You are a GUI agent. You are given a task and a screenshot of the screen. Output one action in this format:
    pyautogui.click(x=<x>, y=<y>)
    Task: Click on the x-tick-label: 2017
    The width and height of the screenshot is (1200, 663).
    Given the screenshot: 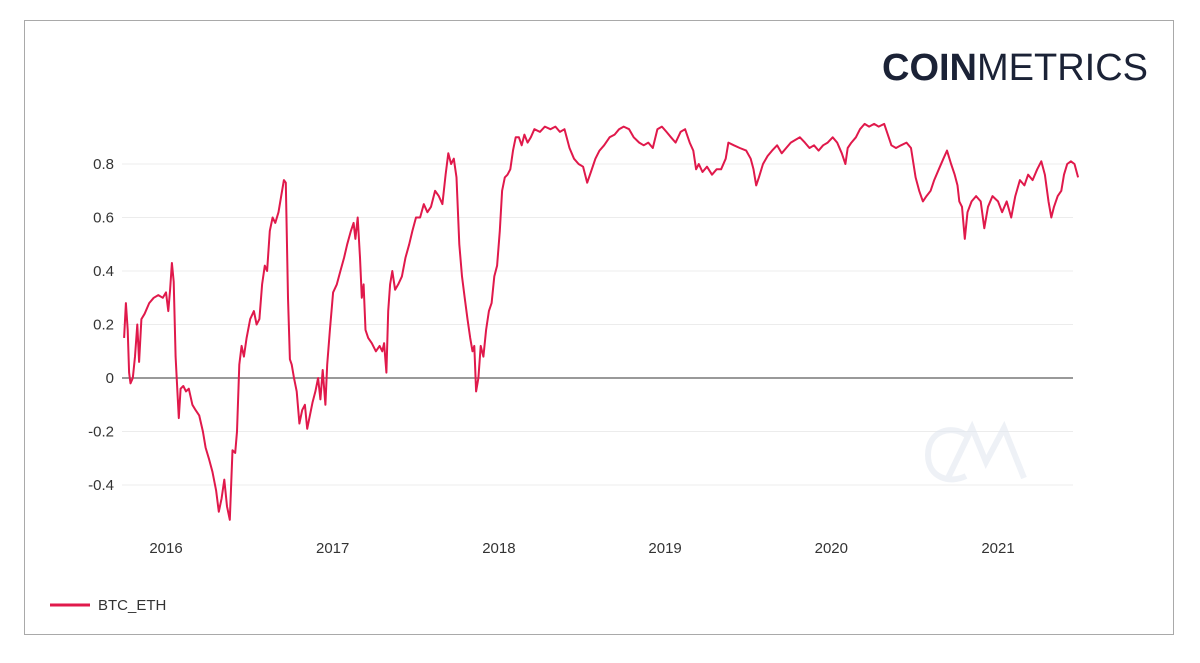 What is the action you would take?
    pyautogui.click(x=332, y=548)
    